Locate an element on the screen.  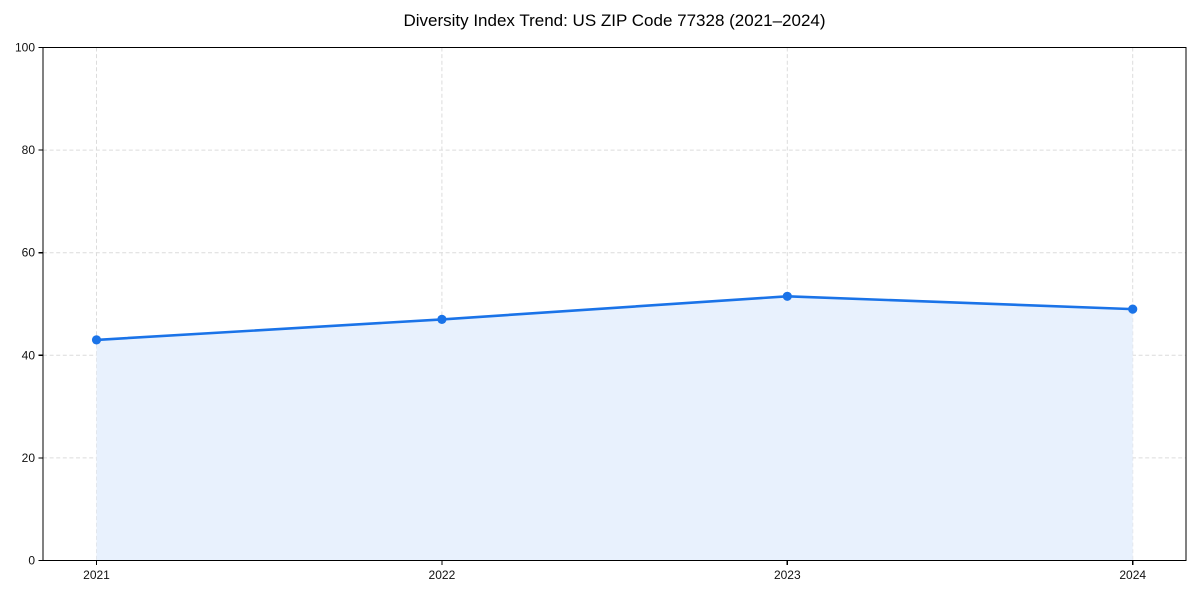
y-tick-label: 40 is located at coordinates (29, 355).